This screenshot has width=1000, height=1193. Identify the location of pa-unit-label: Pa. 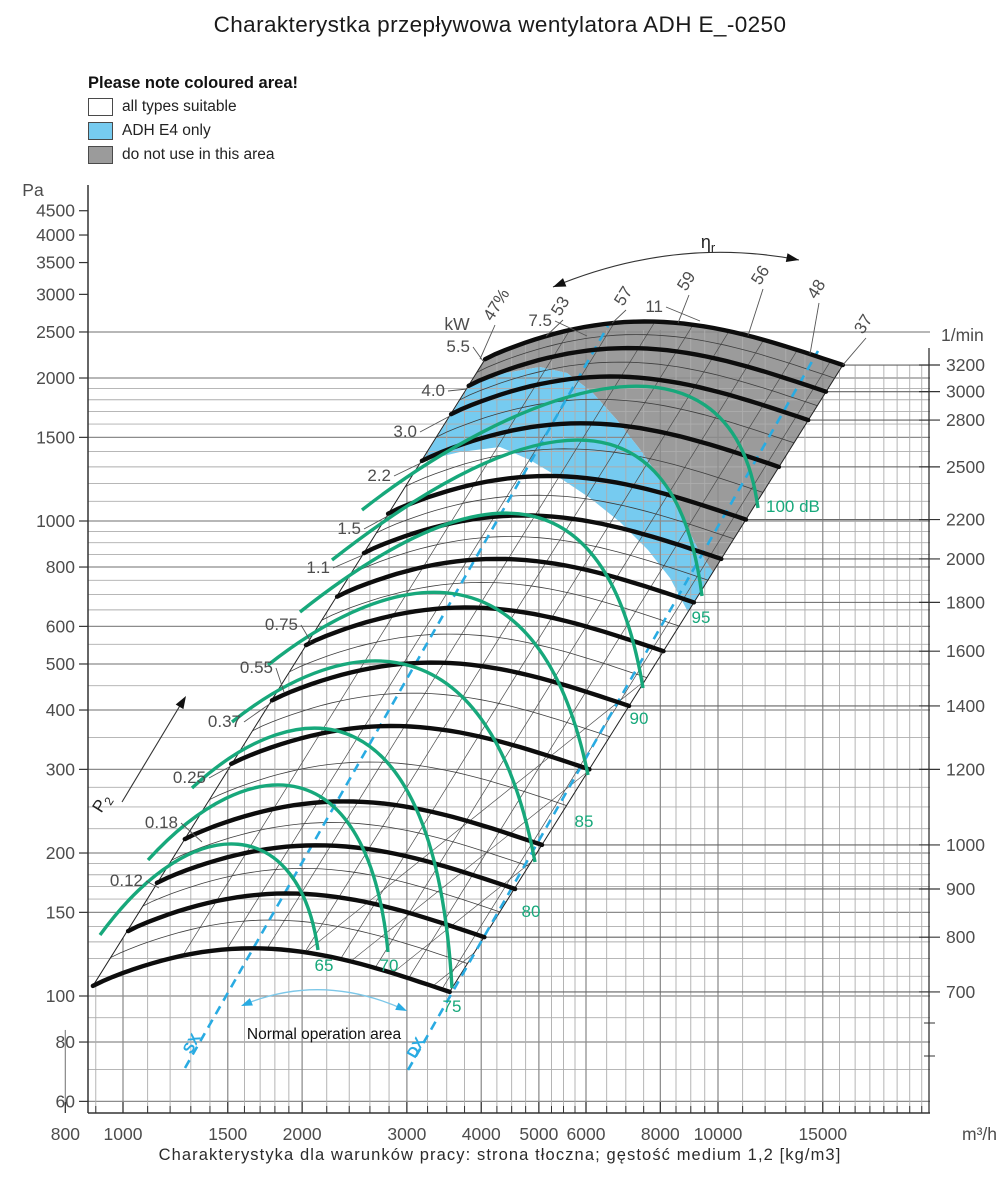
(33, 190).